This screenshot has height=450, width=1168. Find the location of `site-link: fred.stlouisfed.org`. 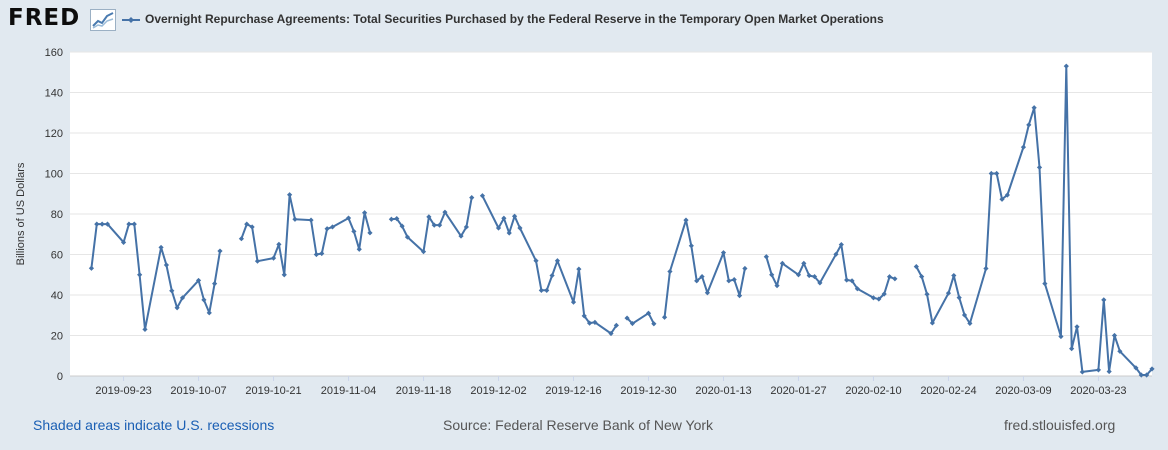

site-link: fred.stlouisfed.org is located at coordinates (1060, 425).